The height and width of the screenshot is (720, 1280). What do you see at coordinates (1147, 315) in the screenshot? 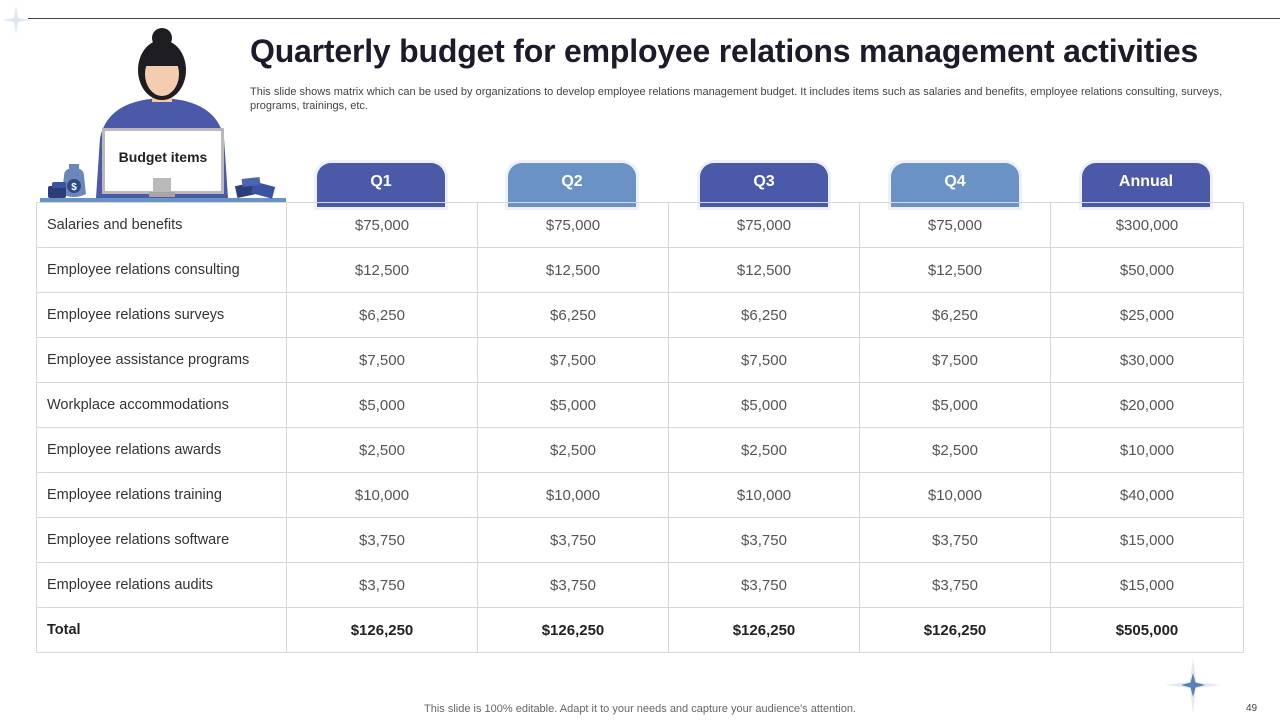
I see `table-cell: $25,000` at bounding box center [1147, 315].